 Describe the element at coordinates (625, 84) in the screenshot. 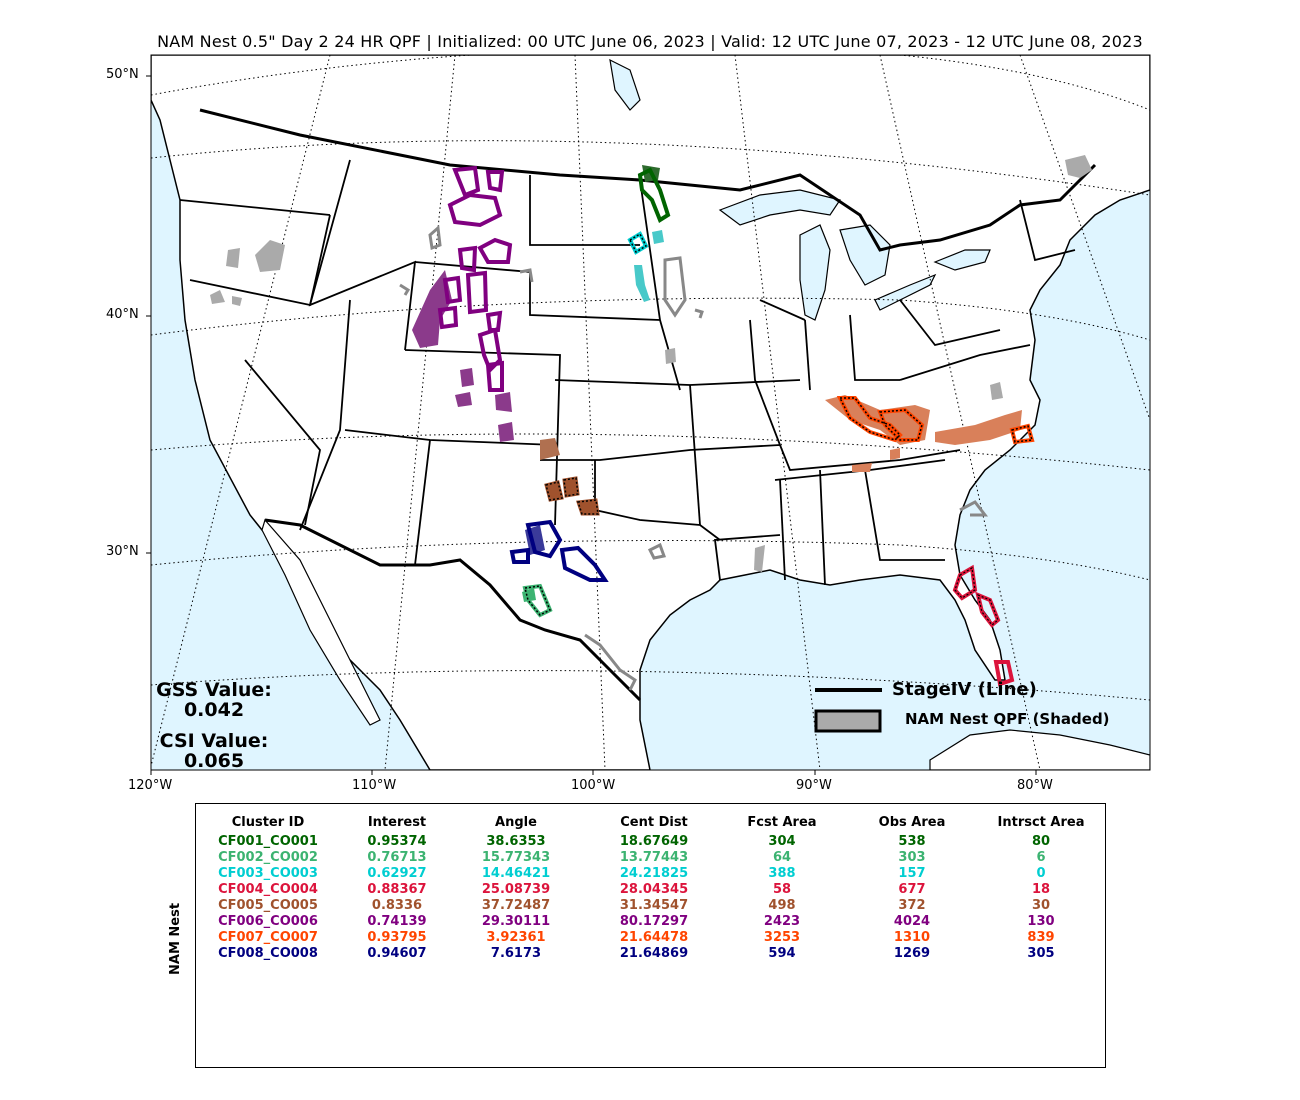

I see `lake-winnipeg` at that location.